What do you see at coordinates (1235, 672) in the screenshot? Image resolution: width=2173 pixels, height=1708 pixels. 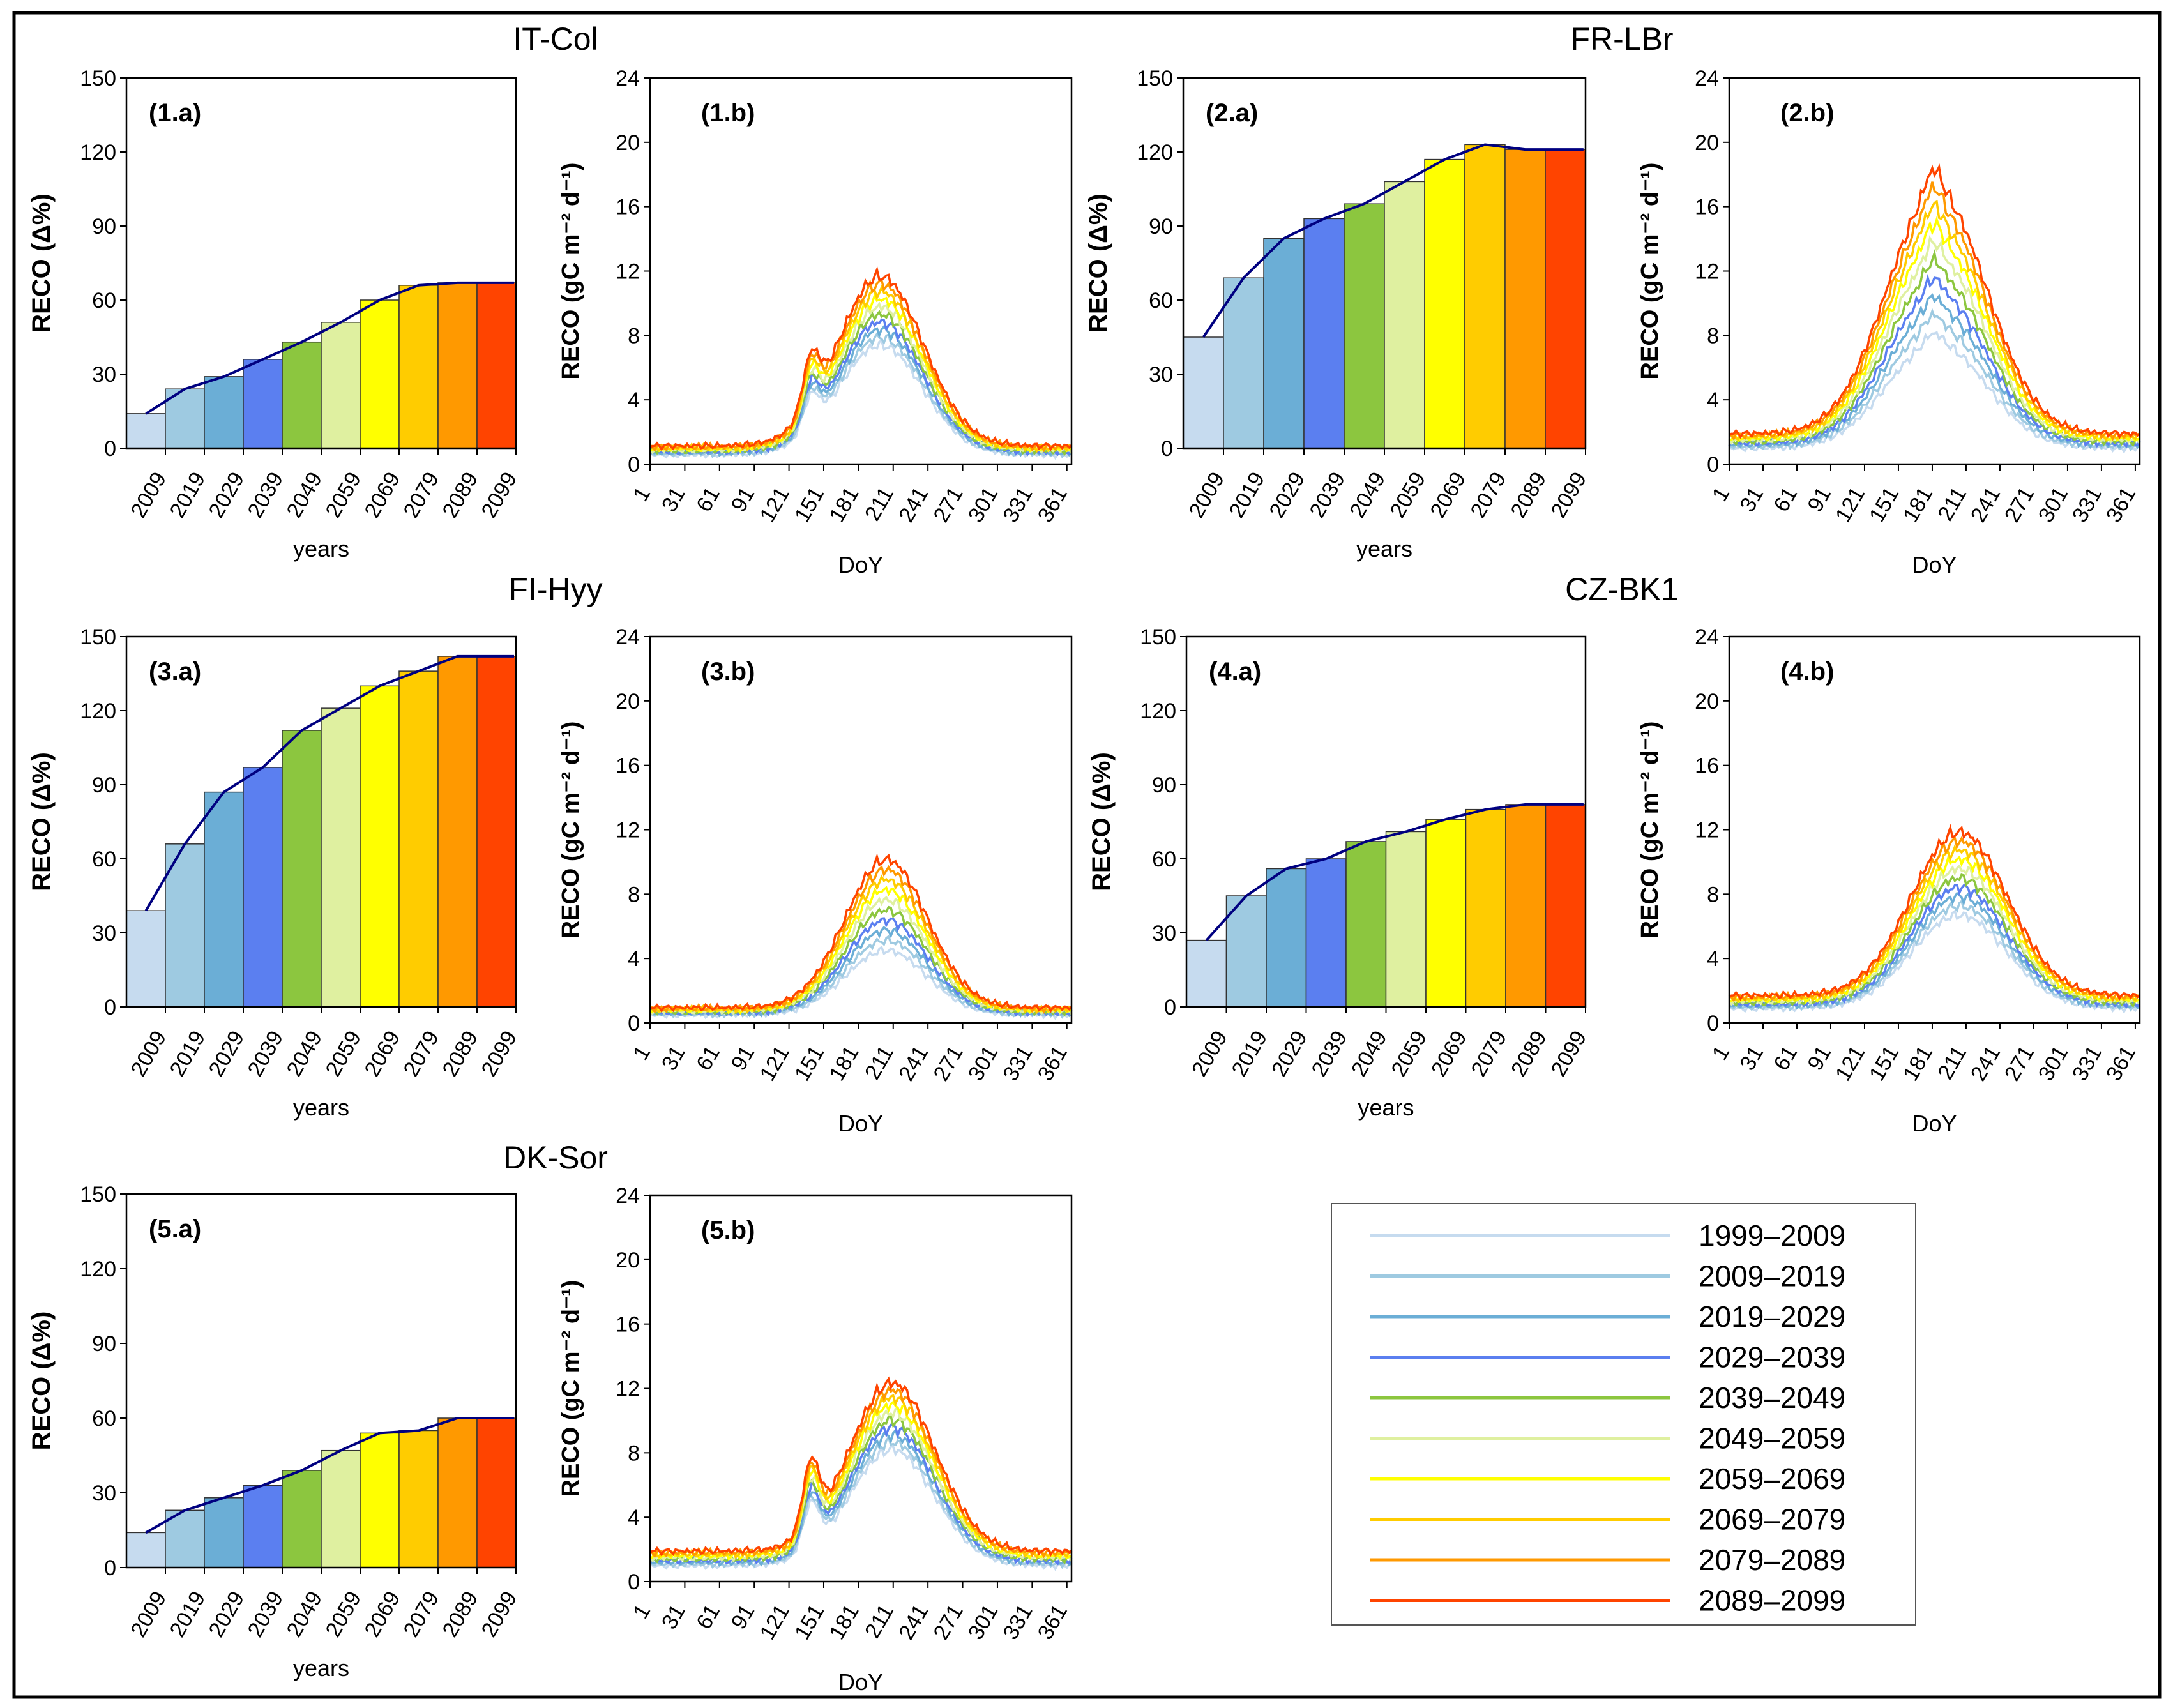 I see `panel-label: (4.a)` at bounding box center [1235, 672].